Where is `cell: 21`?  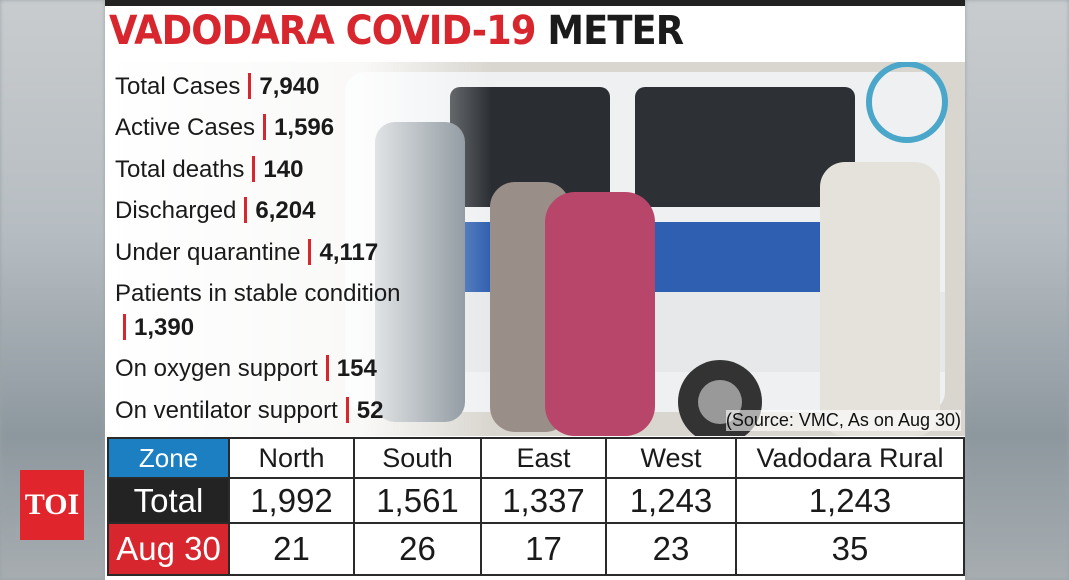
cell: 21 is located at coordinates (291, 549).